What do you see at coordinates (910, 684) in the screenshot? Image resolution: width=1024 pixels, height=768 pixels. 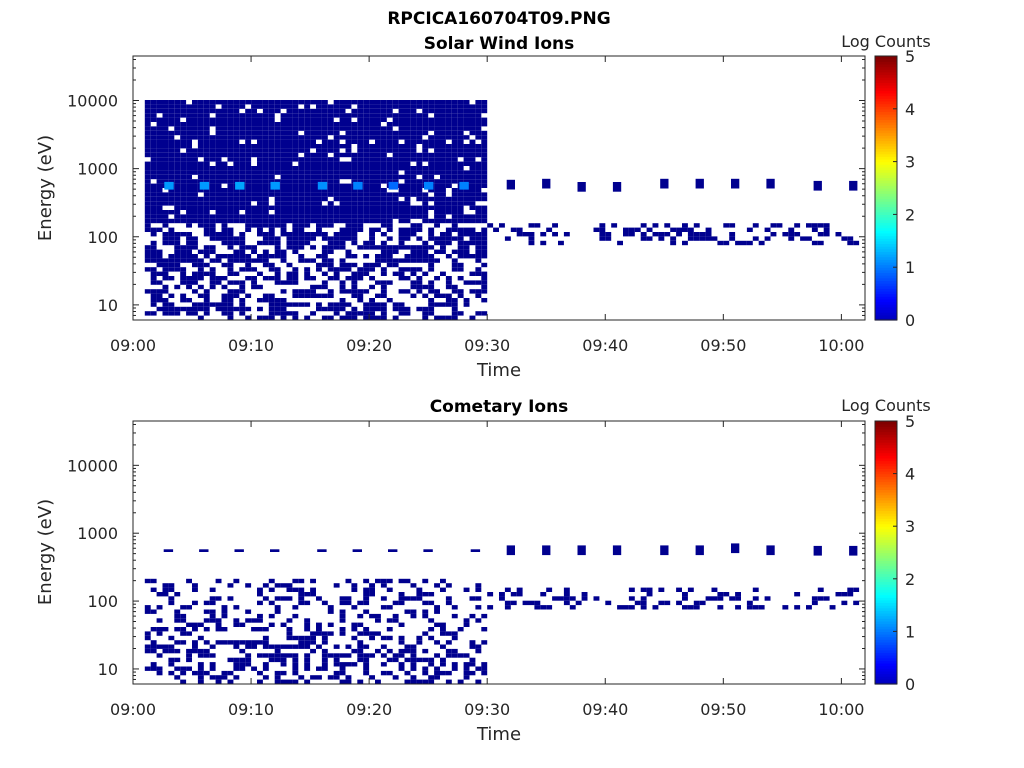 I see `colorbar-tick-label: 0` at bounding box center [910, 684].